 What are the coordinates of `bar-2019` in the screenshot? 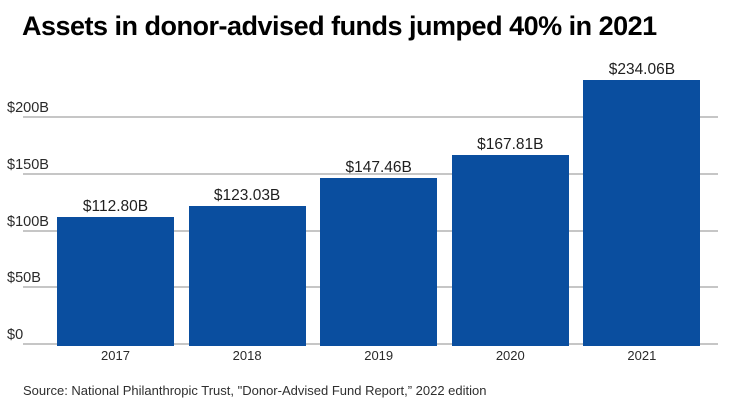 It's located at (379, 261).